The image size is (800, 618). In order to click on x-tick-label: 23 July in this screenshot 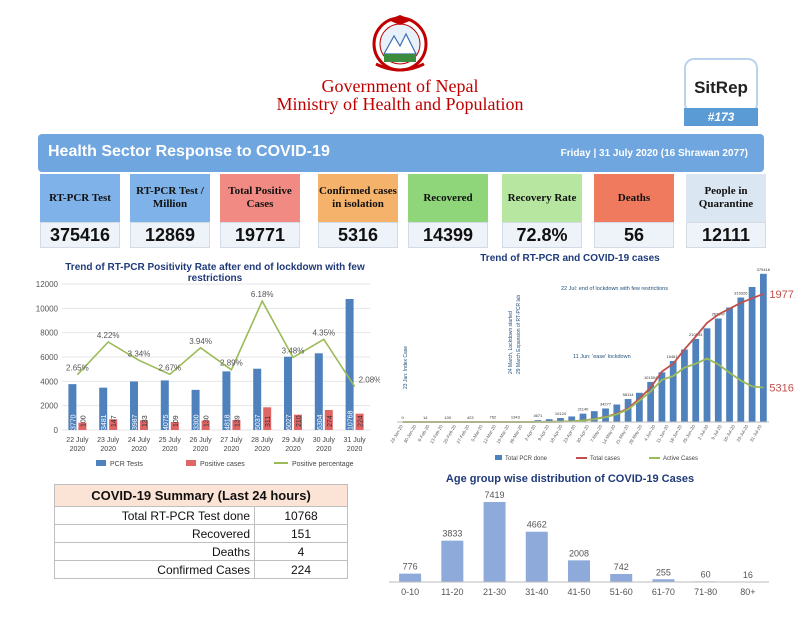, I will do `click(108, 440)`.